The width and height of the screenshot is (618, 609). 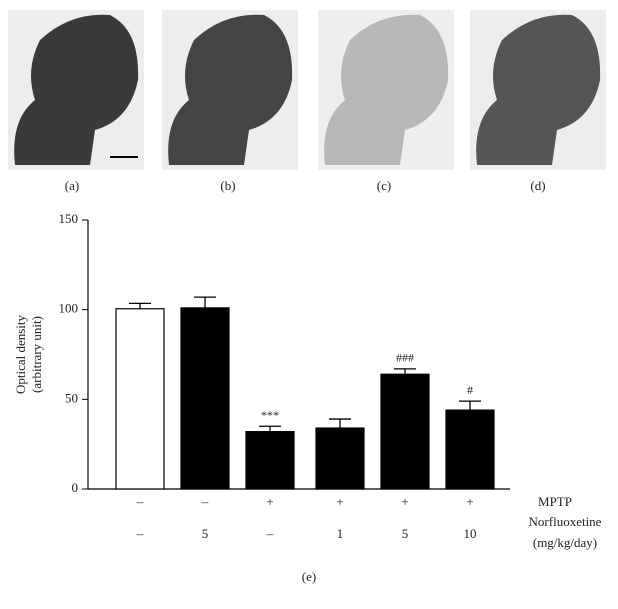 I want to click on x-tick-label: 10, so click(x=470, y=533).